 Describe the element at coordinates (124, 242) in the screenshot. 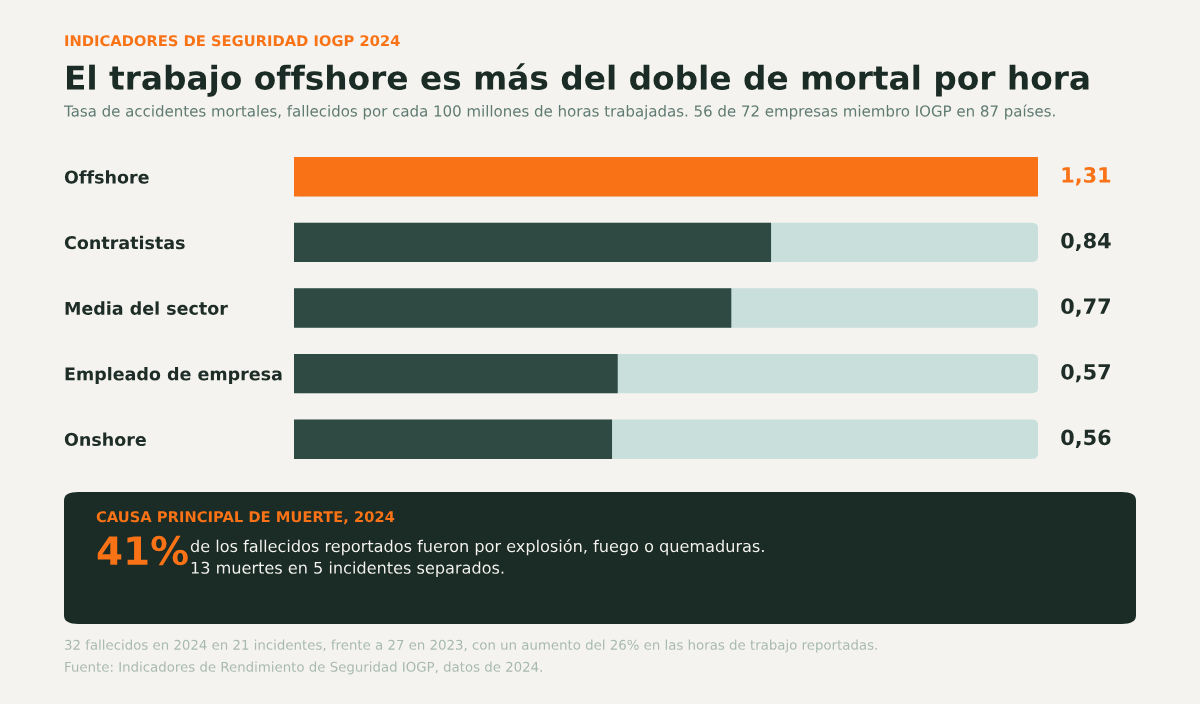

I see `y-tick-label: Contratistas` at that location.